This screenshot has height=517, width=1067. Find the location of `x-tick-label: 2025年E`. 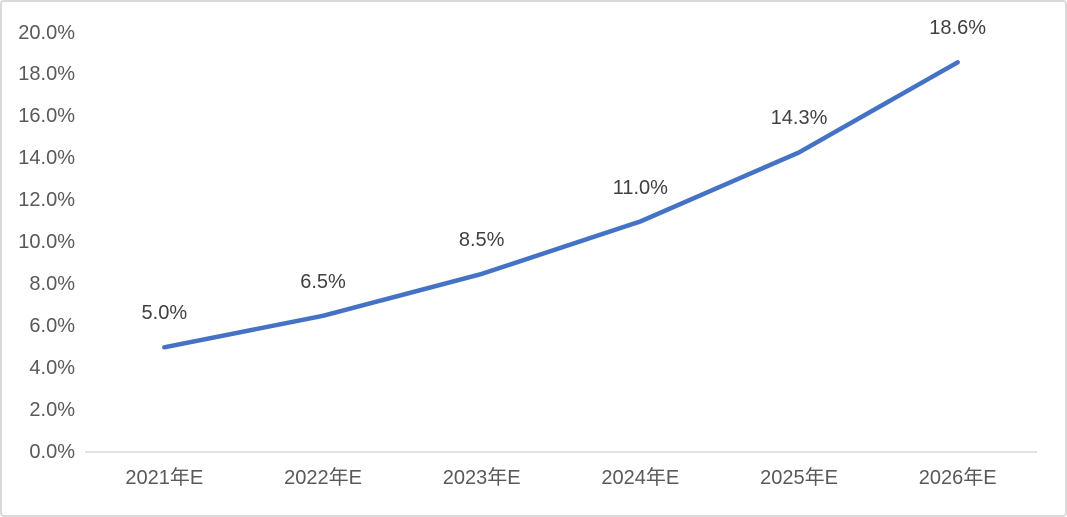

x-tick-label: 2025年E is located at coordinates (799, 478).